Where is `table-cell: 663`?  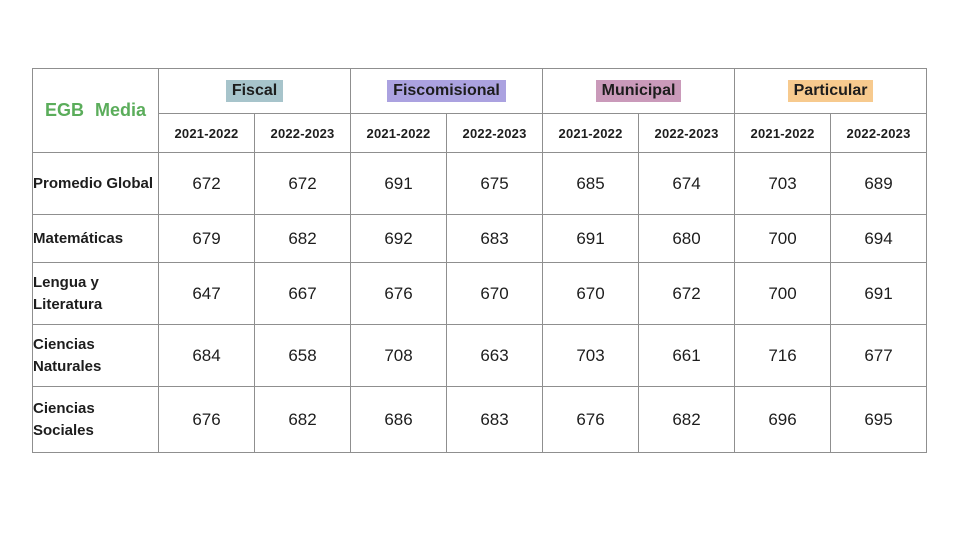
table-cell: 663 is located at coordinates (495, 355).